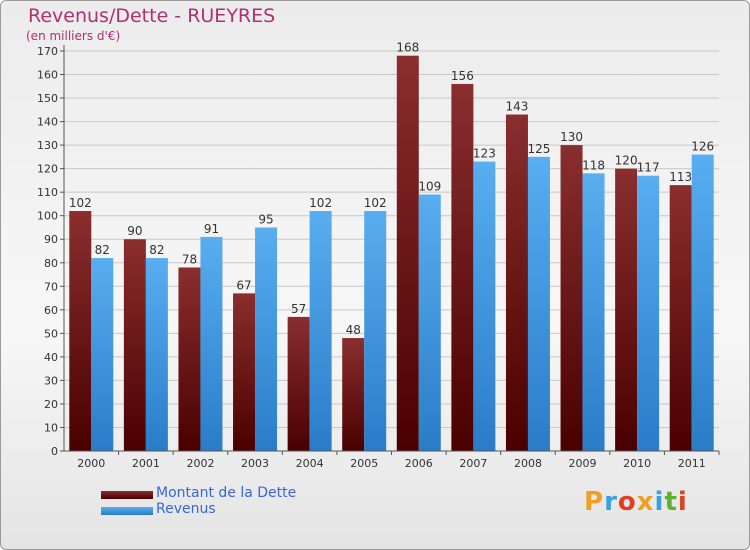 The width and height of the screenshot is (750, 550). Describe the element at coordinates (528, 463) in the screenshot. I see `x-tick-label: 2008` at that location.